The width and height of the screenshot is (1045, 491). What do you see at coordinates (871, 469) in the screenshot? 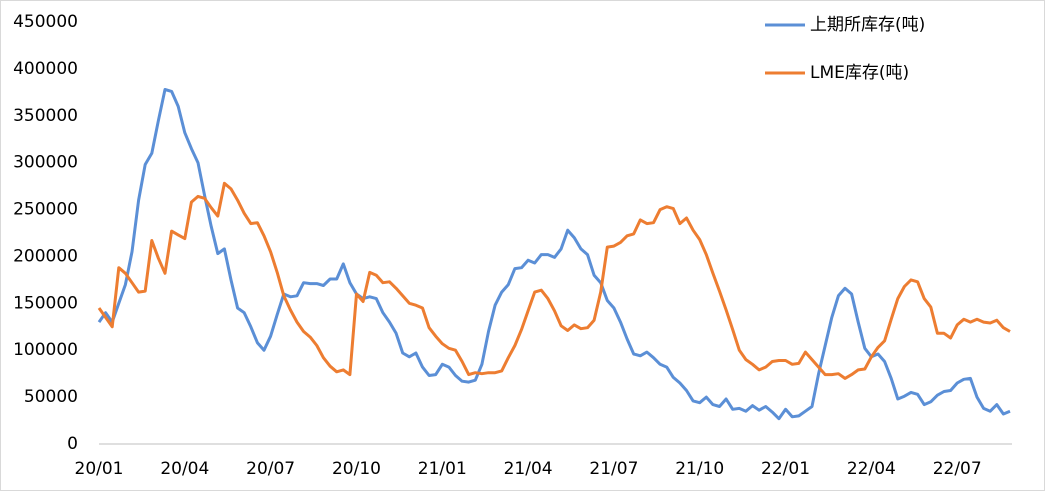
I see `x-tick-label: 22/04` at bounding box center [871, 469].